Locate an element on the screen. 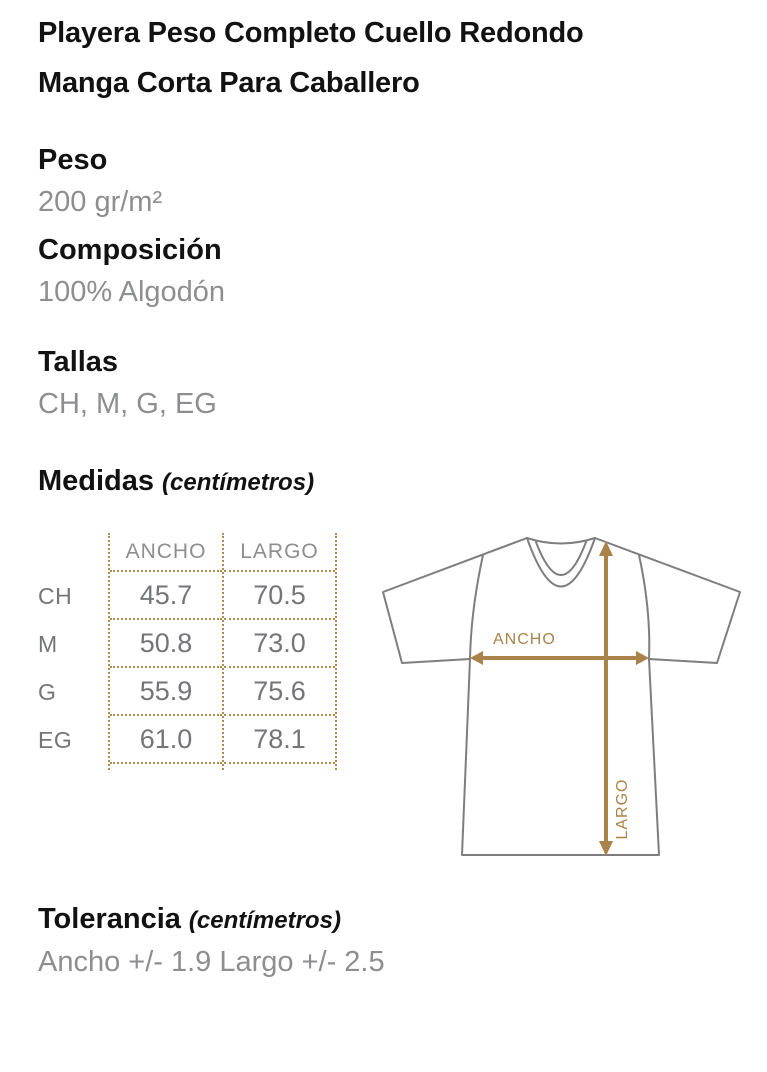 Image resolution: width=767 pixels, height=1072 pixels. length-arrow-head-top is located at coordinates (606, 548).